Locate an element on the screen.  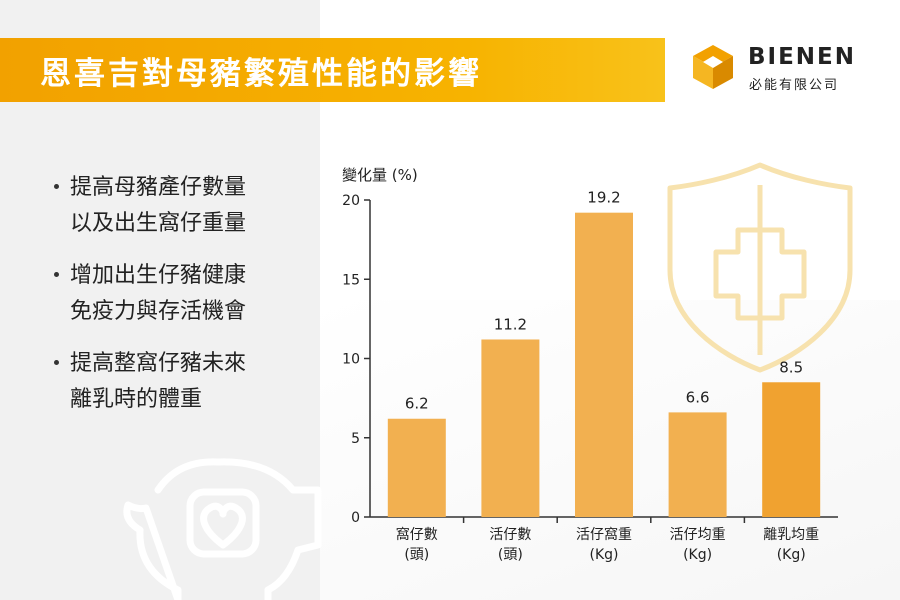
pig-icon is located at coordinates (222, 529).